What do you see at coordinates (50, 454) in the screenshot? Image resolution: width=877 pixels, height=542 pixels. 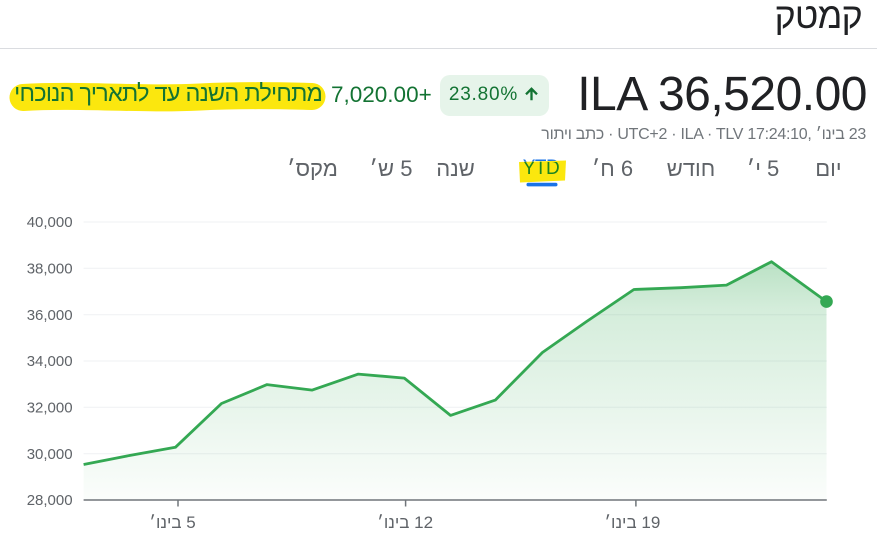 I see `svg-text: 30,000` at bounding box center [50, 454].